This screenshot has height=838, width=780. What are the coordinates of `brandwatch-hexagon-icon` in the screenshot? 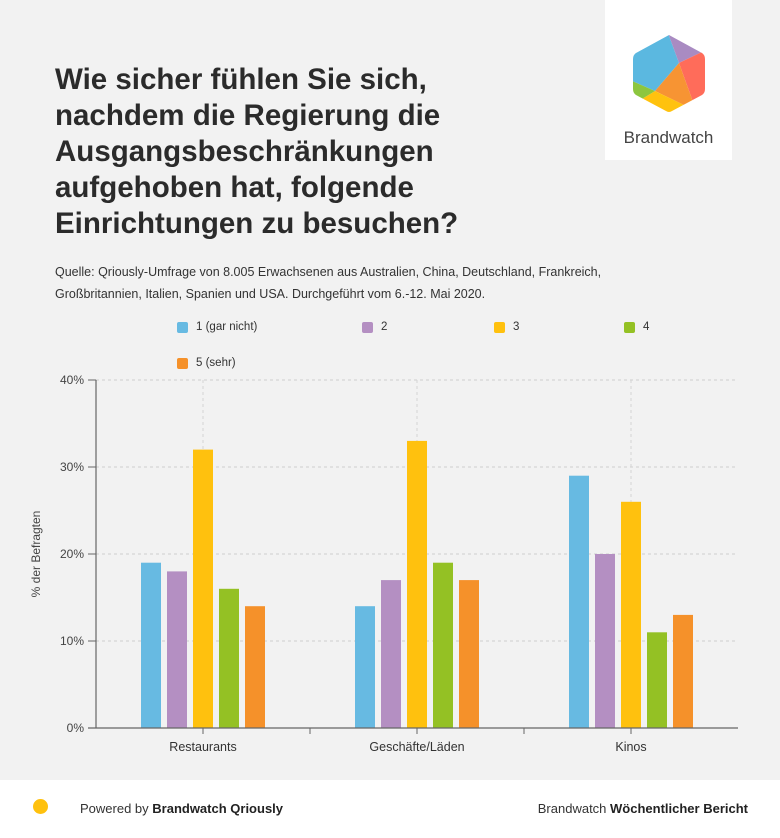 It's located at (669, 73).